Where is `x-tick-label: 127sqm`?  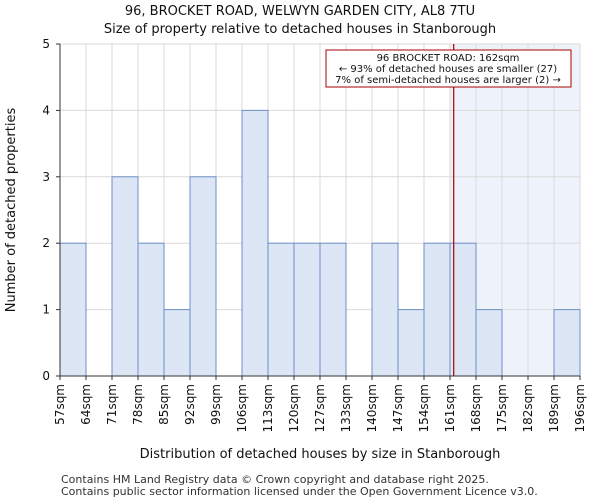 x-tick-label: 127sqm is located at coordinates (320, 408).